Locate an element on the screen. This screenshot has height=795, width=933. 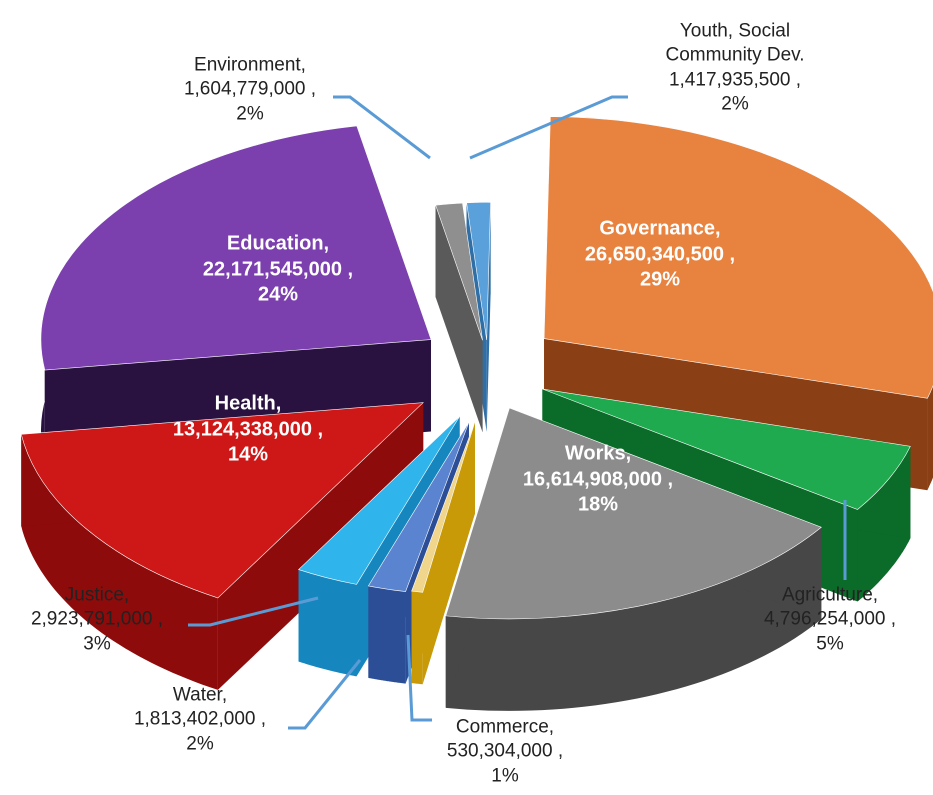
slice-side-works is located at coordinates (633, 619).